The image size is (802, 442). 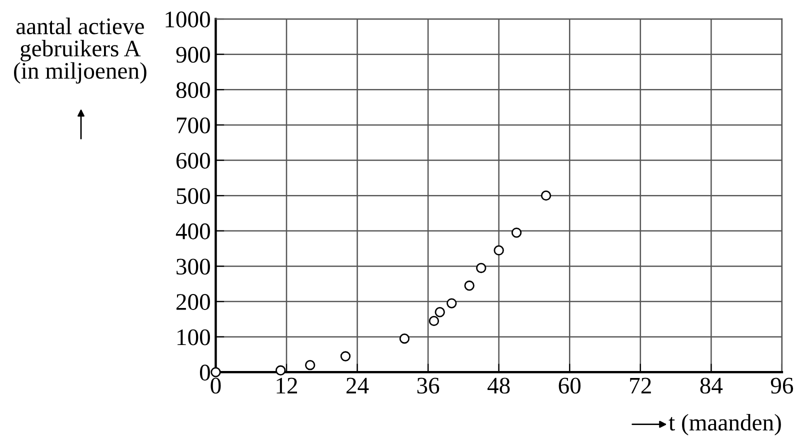 What do you see at coordinates (640, 386) in the screenshot?
I see `x-tick-label: 72` at bounding box center [640, 386].